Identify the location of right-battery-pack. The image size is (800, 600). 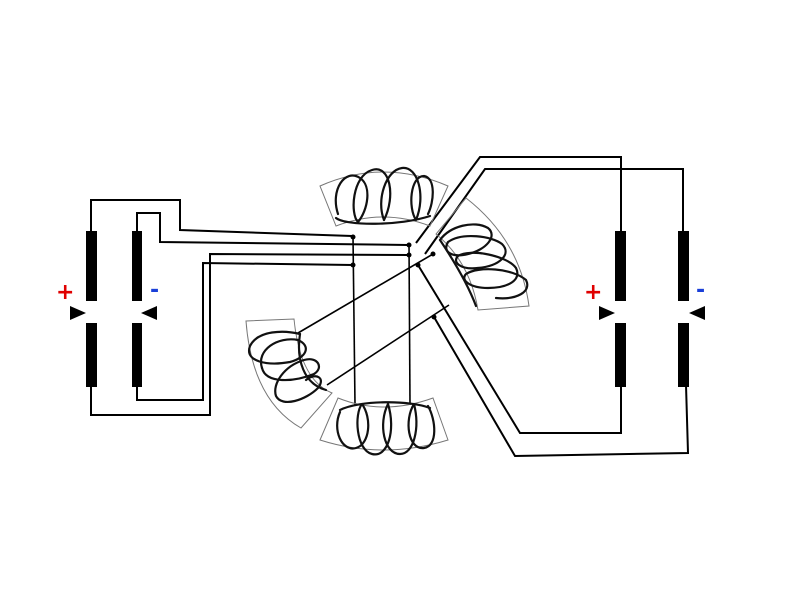
(652, 309).